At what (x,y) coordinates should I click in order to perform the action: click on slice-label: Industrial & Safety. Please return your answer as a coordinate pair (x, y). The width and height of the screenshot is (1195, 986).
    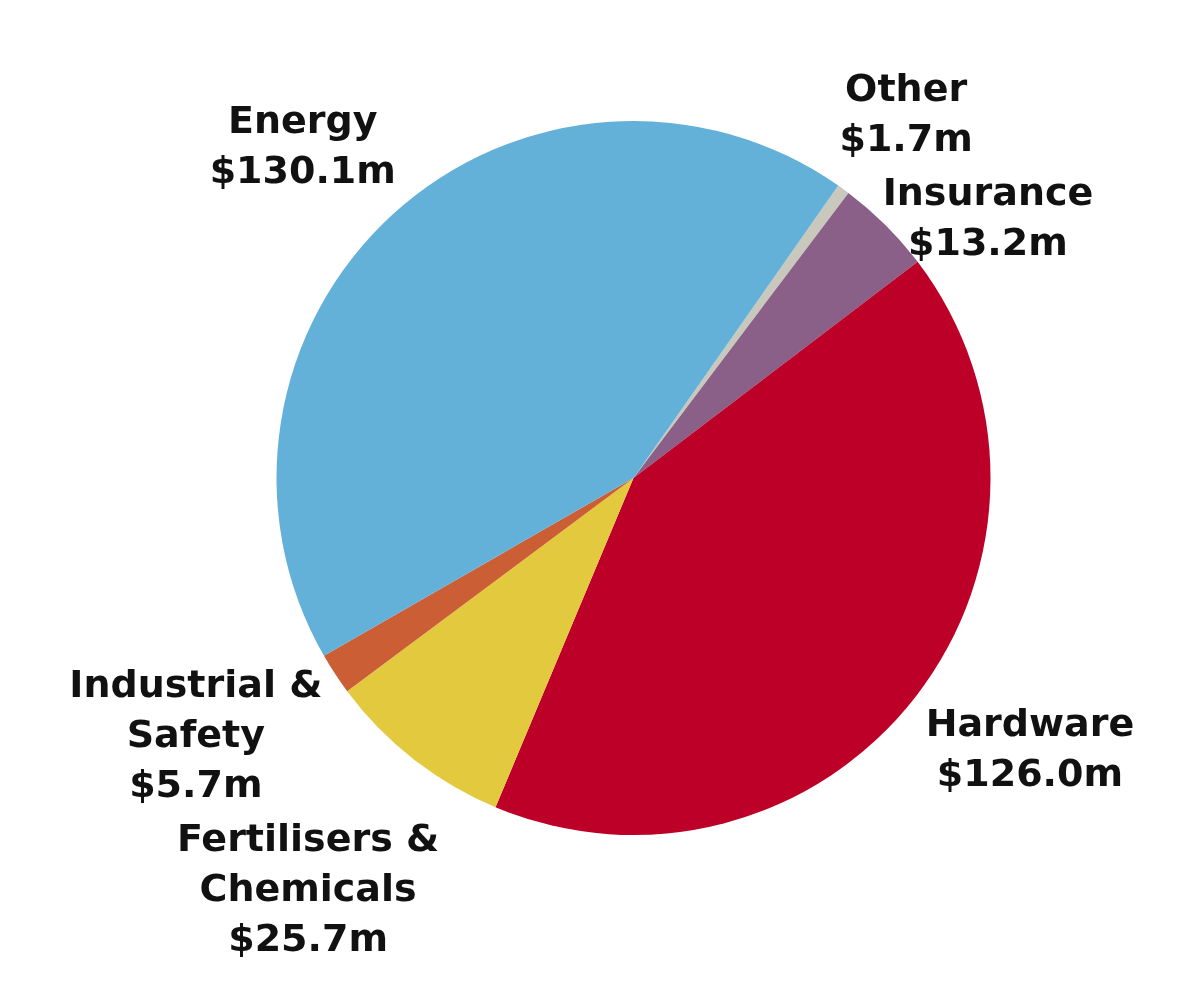
    Looking at the image, I should click on (196, 708).